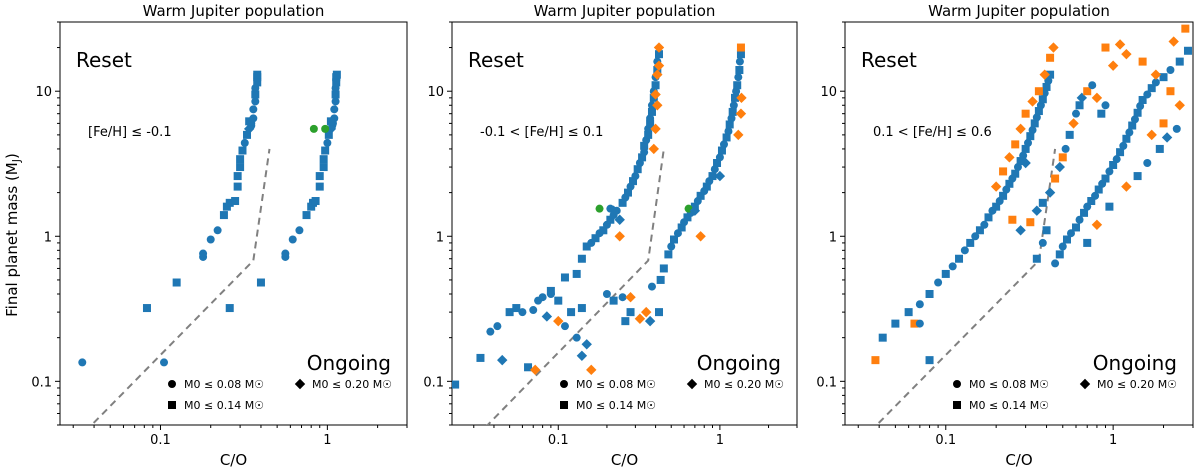 The width and height of the screenshot is (1200, 470). I want to click on x-axis-label: C/O, so click(1018, 460).